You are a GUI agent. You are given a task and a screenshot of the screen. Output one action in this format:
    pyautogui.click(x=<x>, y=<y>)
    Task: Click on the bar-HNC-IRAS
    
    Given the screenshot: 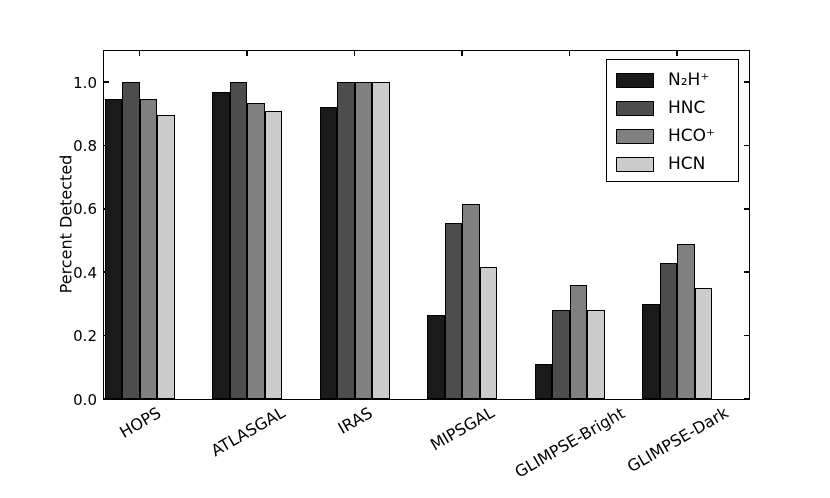 What is the action you would take?
    pyautogui.click(x=346, y=240)
    